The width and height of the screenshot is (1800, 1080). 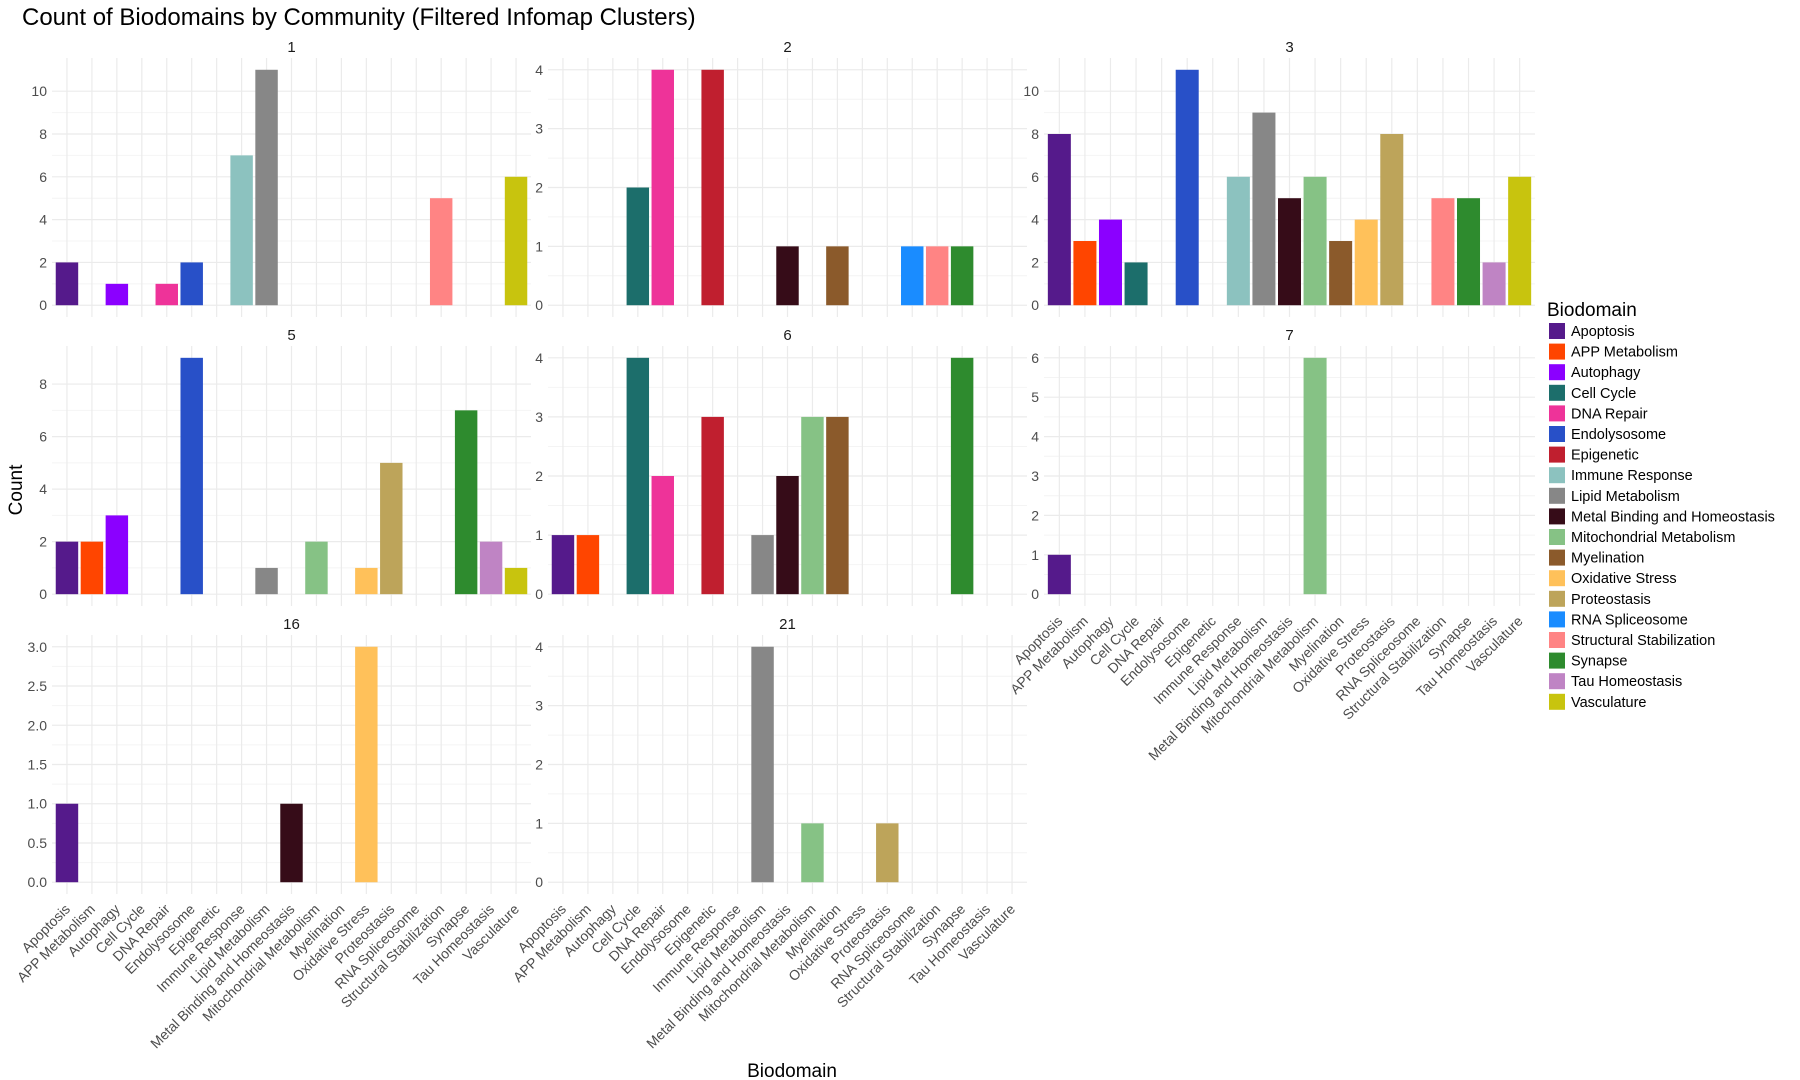 I want to click on legend-item: Structural Stabilization, so click(x=1632, y=640).